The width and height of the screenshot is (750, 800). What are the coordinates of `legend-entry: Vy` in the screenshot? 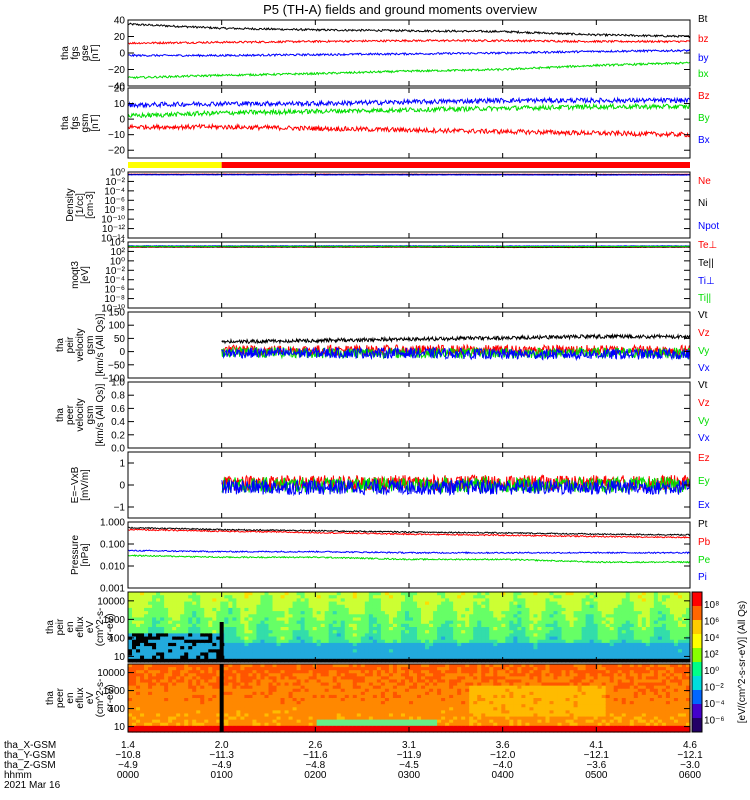 It's located at (703, 421).